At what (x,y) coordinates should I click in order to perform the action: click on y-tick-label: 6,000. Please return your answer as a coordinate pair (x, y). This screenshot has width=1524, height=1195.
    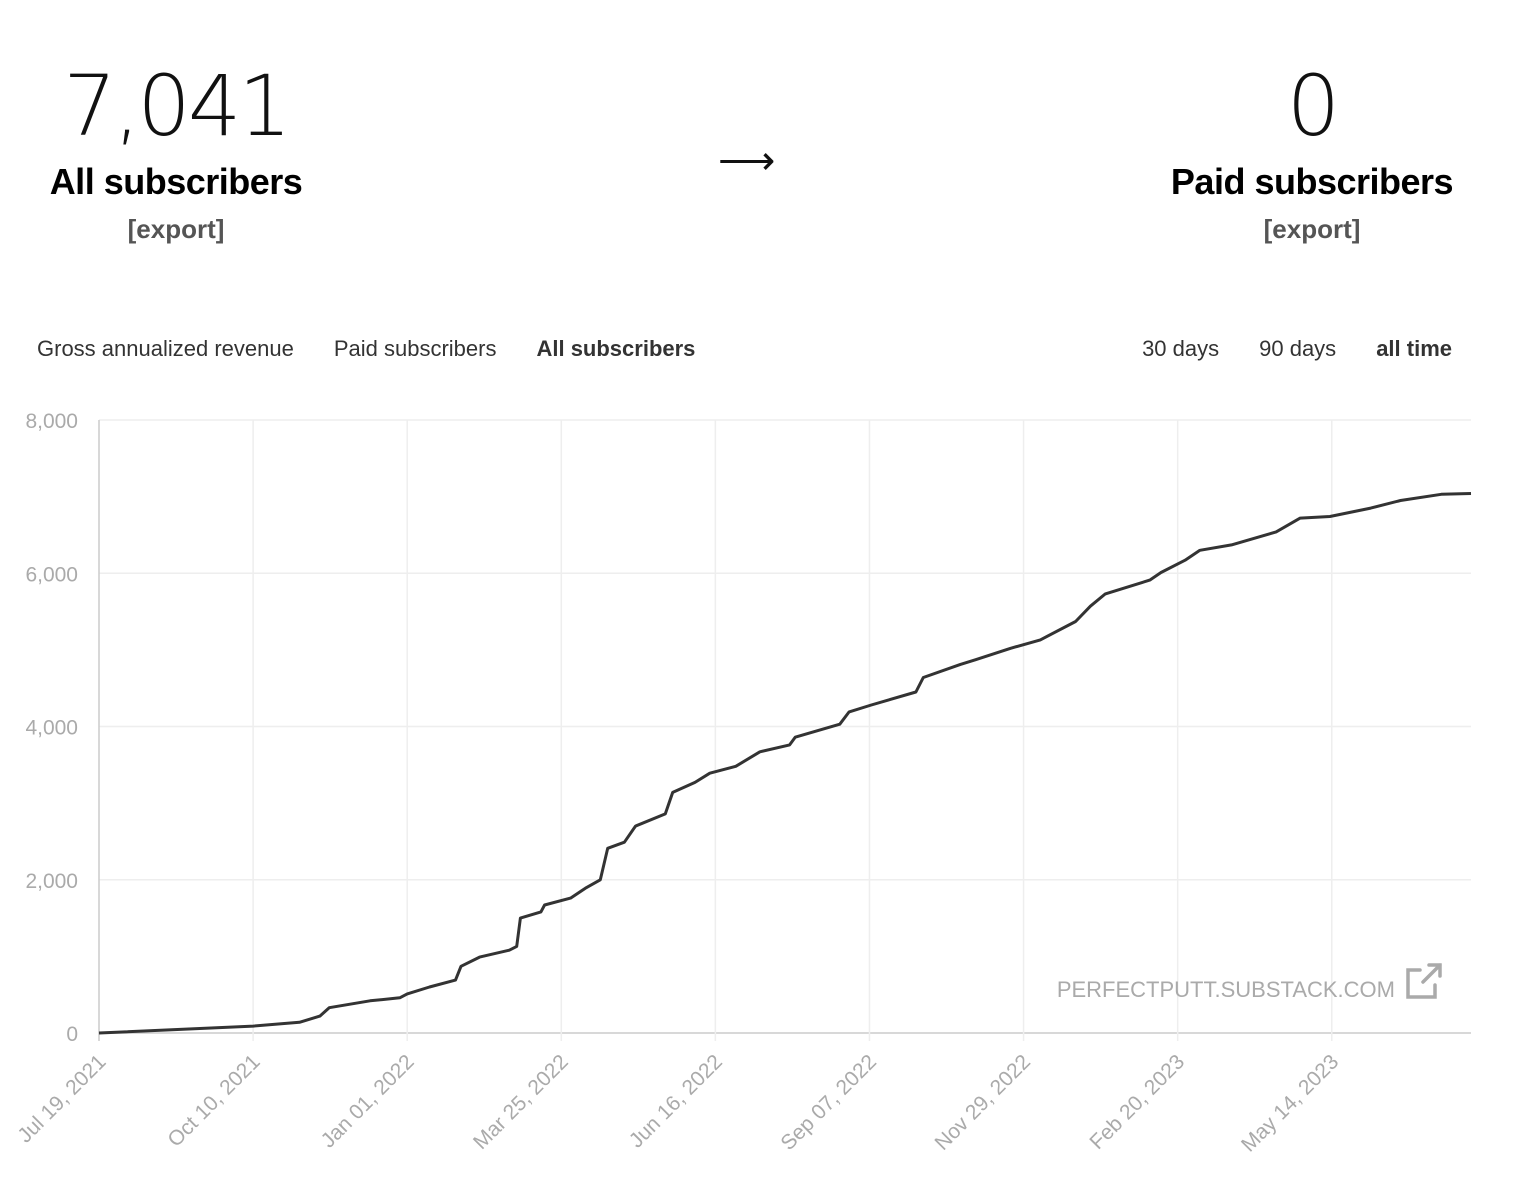
    Looking at the image, I should click on (51, 574).